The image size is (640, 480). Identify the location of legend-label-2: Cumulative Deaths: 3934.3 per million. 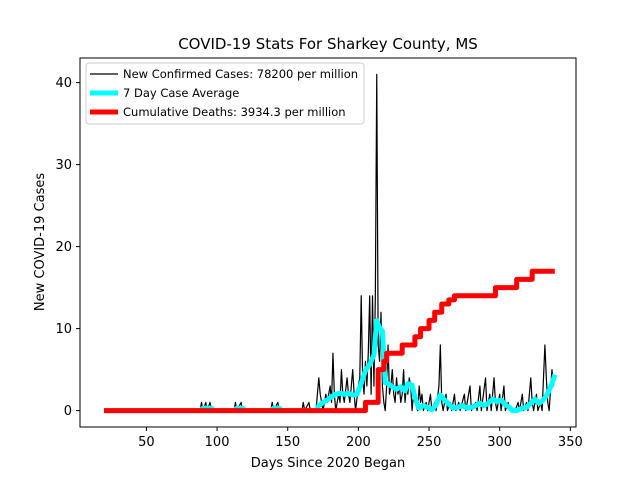
(234, 112).